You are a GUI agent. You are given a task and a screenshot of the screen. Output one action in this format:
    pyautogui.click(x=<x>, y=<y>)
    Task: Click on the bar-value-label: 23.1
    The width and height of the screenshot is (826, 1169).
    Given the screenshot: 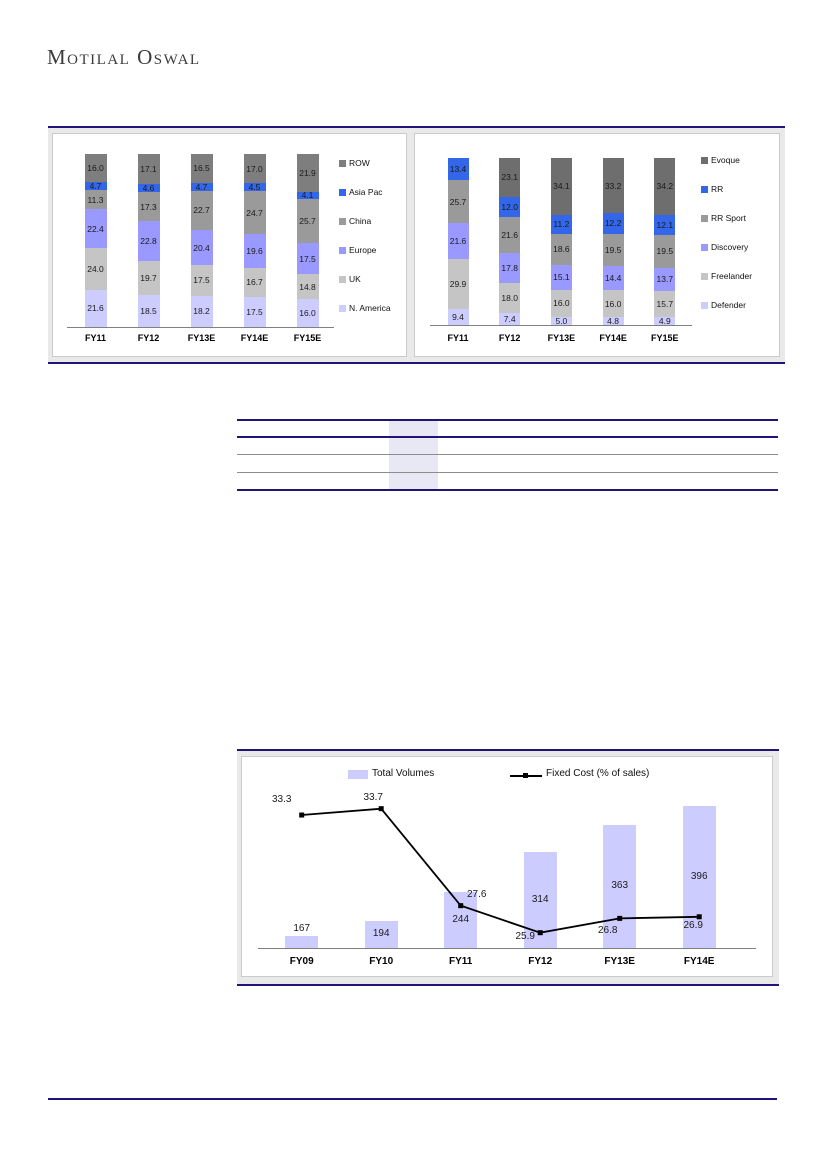 What is the action you would take?
    pyautogui.click(x=509, y=177)
    